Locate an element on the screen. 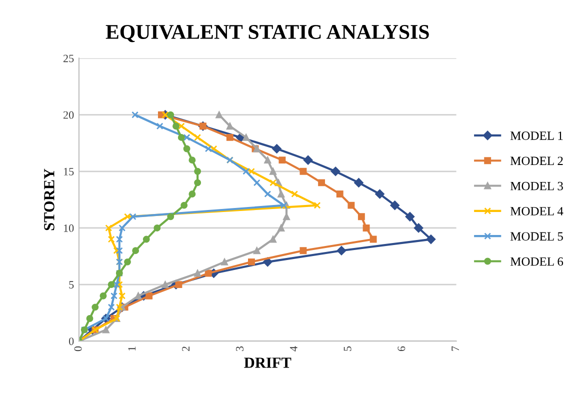 This screenshot has width=585, height=416. y-tick-label: 25 is located at coordinates (68, 58).